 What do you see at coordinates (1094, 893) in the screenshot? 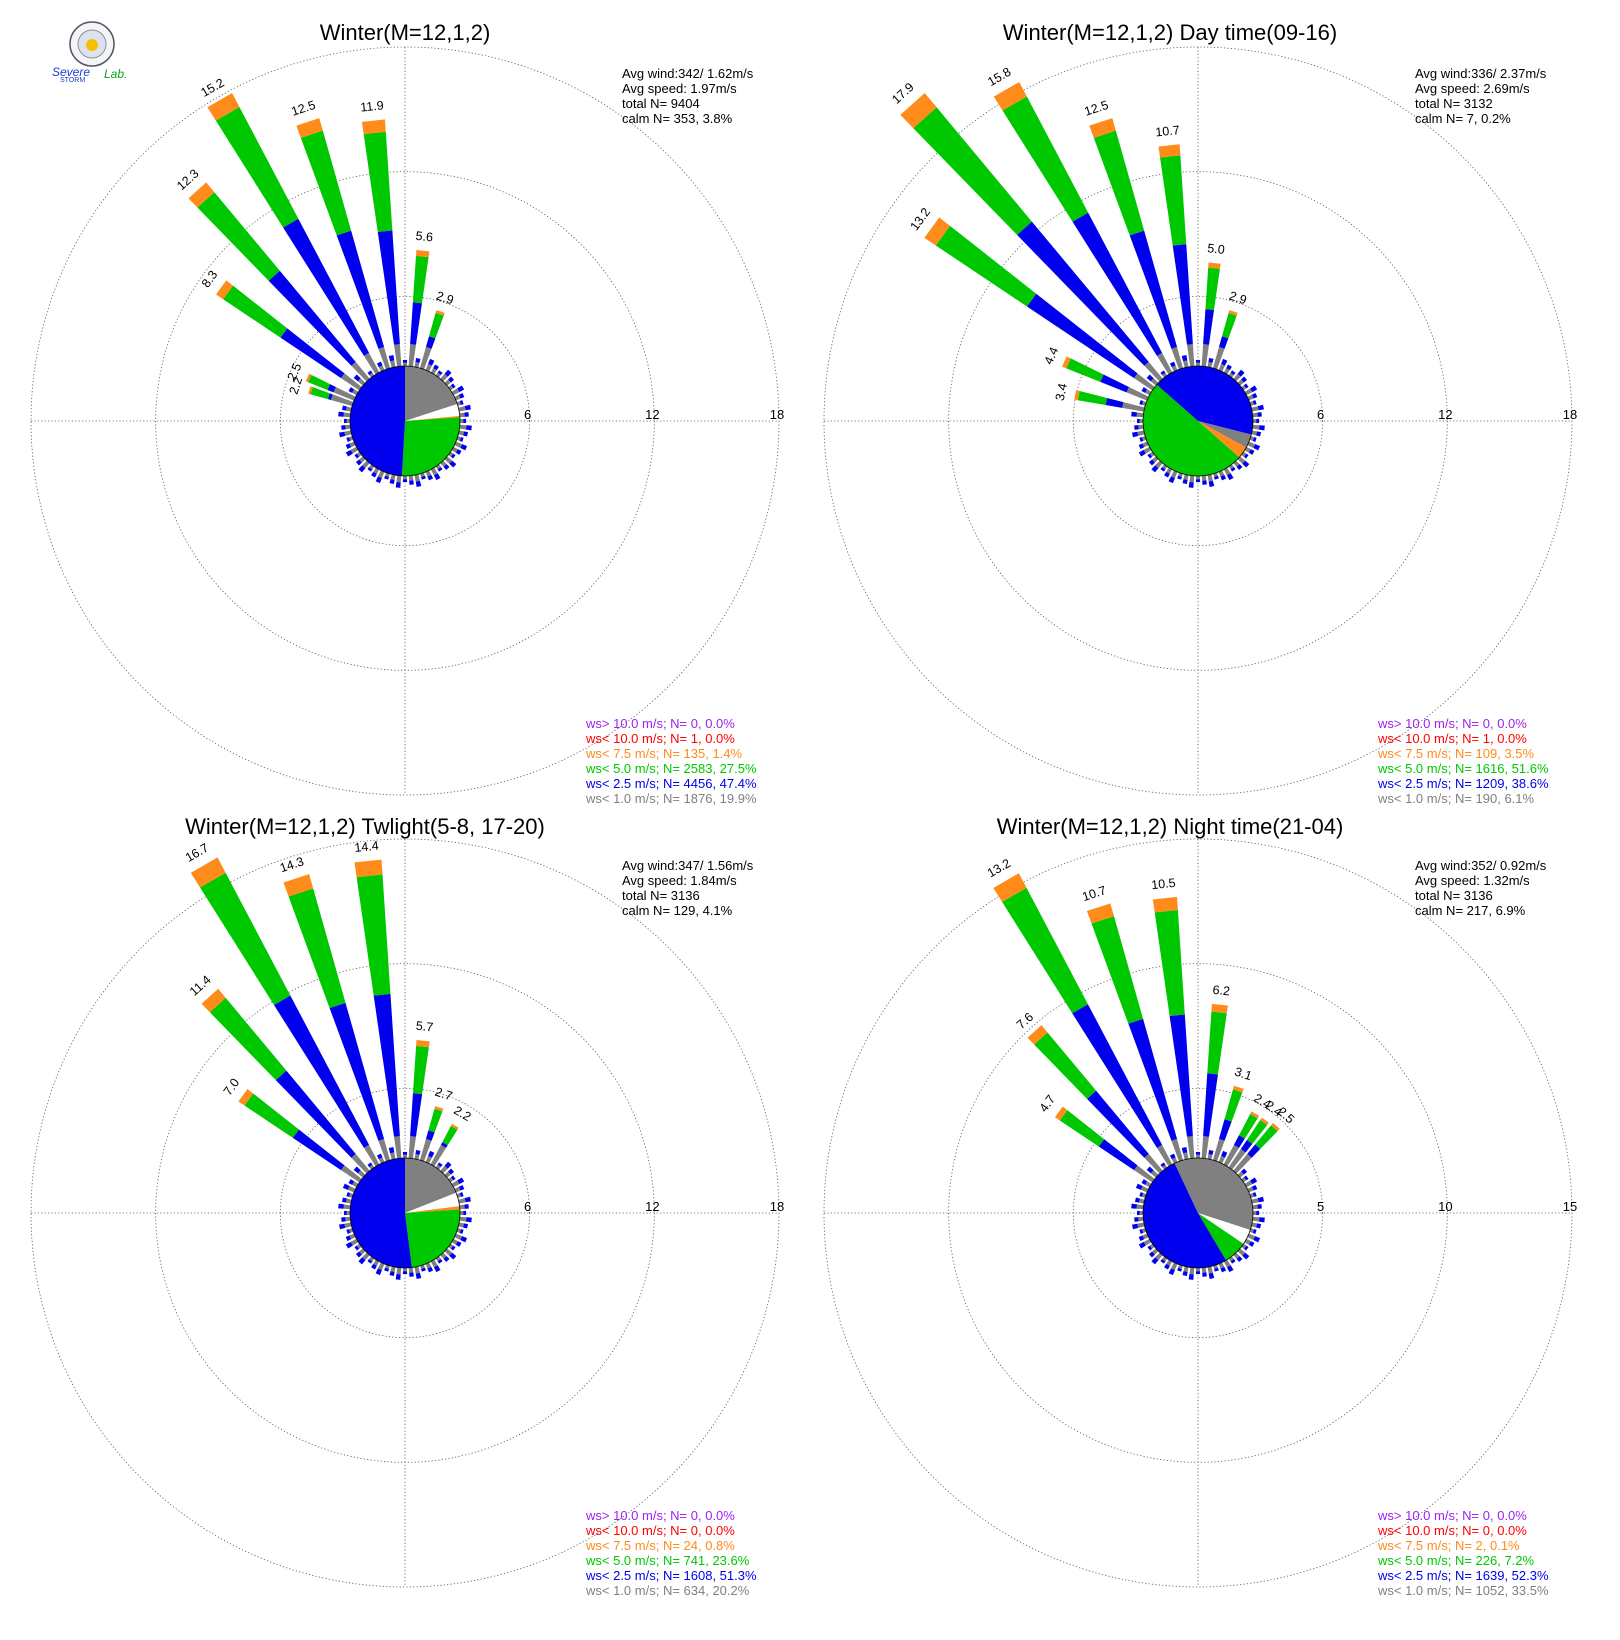
I see `bar-value-label: 10.7` at bounding box center [1094, 893].